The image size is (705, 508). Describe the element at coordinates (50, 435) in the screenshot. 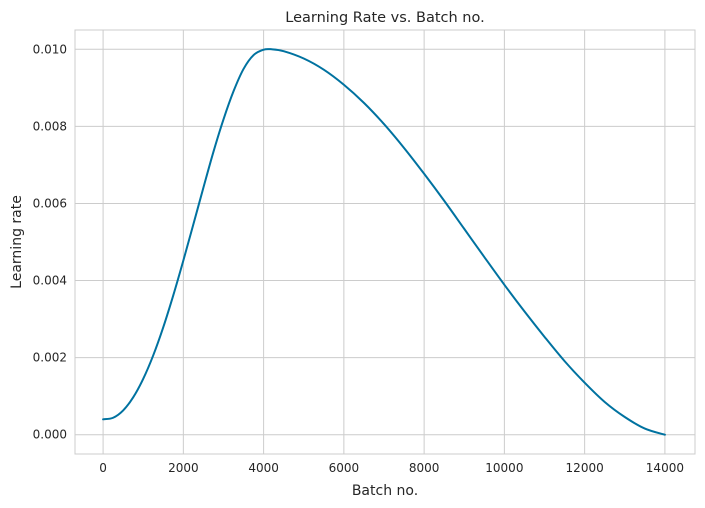

I see `y-tick-label: 0.000` at that location.